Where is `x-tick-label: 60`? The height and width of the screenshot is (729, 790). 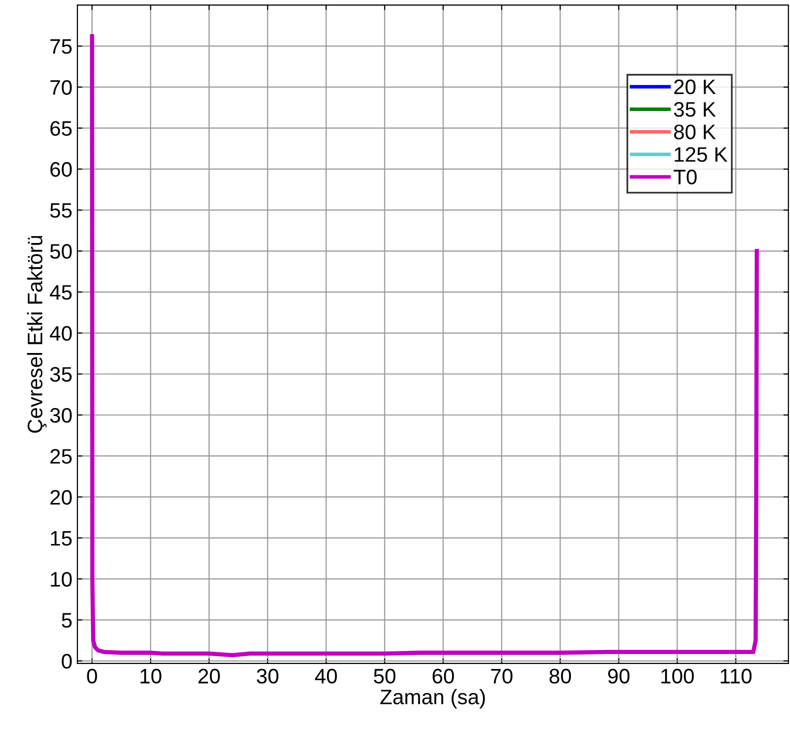
x-tick-label: 60 is located at coordinates (443, 676).